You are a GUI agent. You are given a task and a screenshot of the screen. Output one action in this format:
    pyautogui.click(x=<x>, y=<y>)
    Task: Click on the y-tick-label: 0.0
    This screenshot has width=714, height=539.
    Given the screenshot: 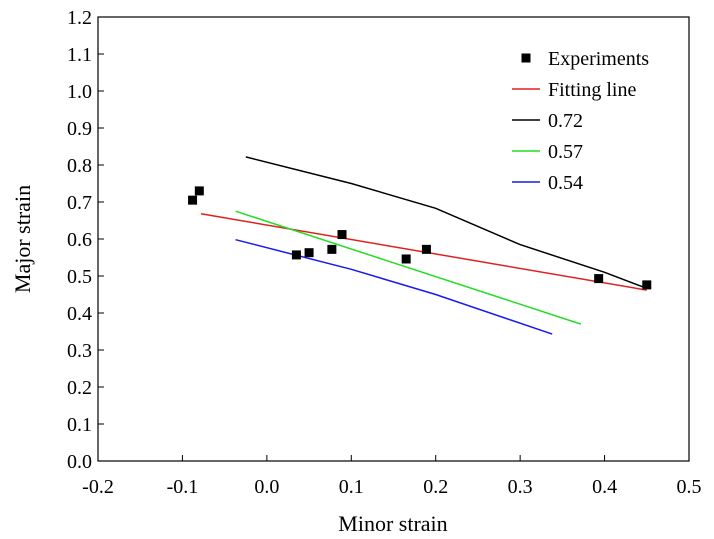 What is the action you would take?
    pyautogui.click(x=79, y=462)
    